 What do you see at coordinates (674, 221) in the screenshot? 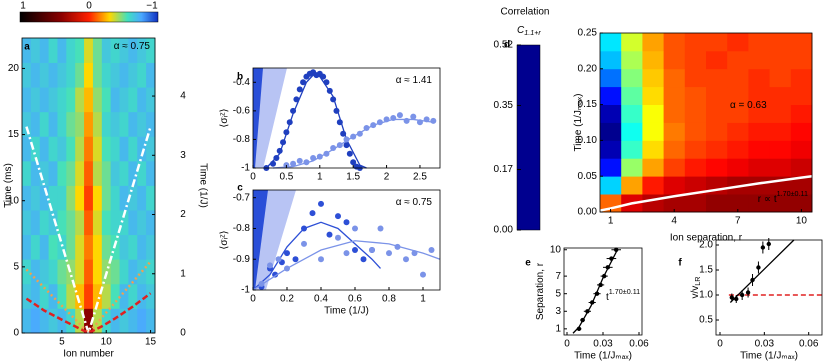
I see `x-tick-label: 4` at bounding box center [674, 221].